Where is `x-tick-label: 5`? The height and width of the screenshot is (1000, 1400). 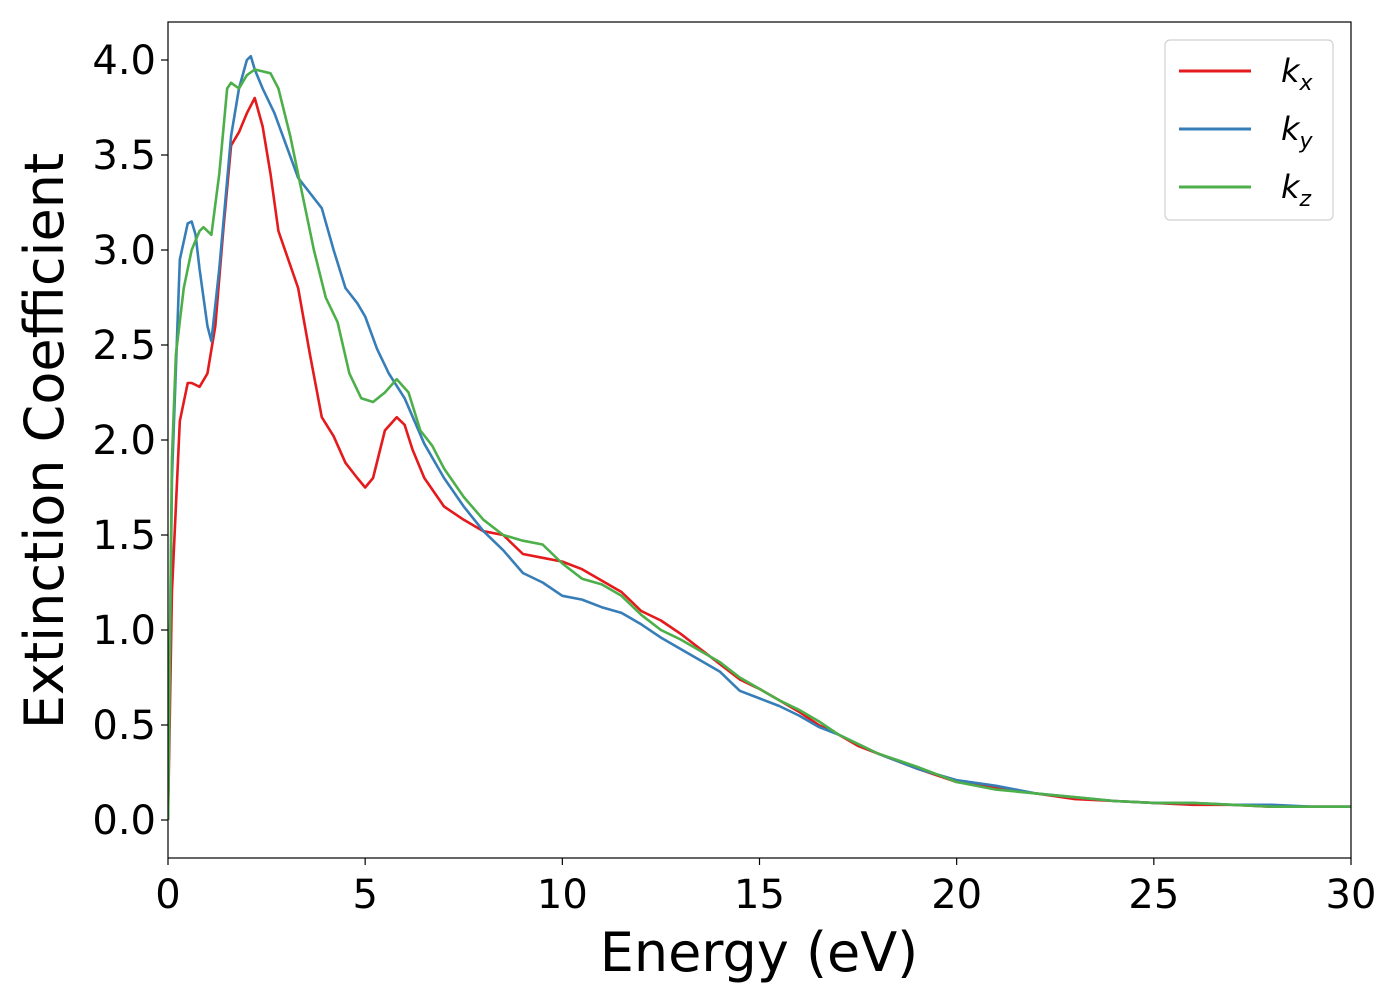
x-tick-label: 5 is located at coordinates (364, 895).